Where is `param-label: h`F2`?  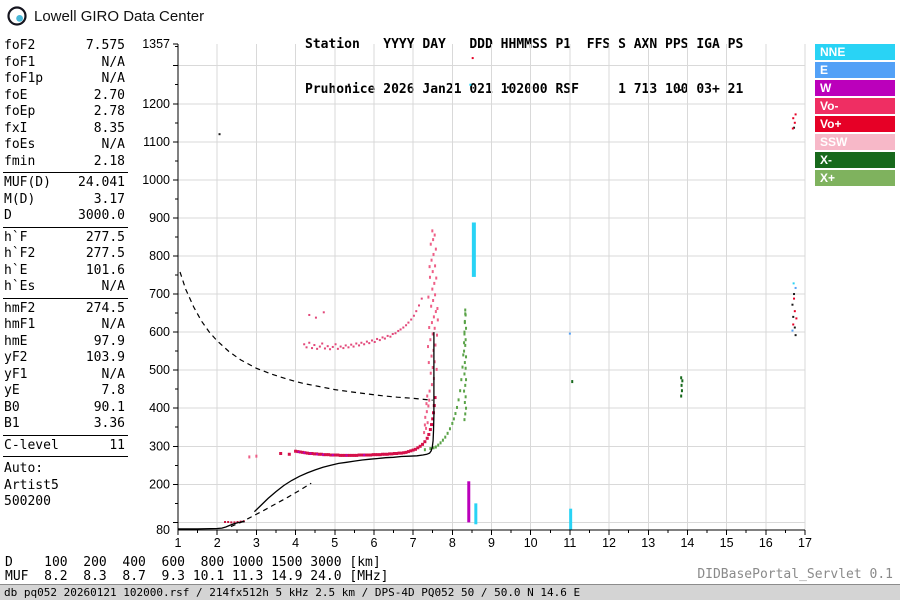 param-label: h`F2 is located at coordinates (20, 253).